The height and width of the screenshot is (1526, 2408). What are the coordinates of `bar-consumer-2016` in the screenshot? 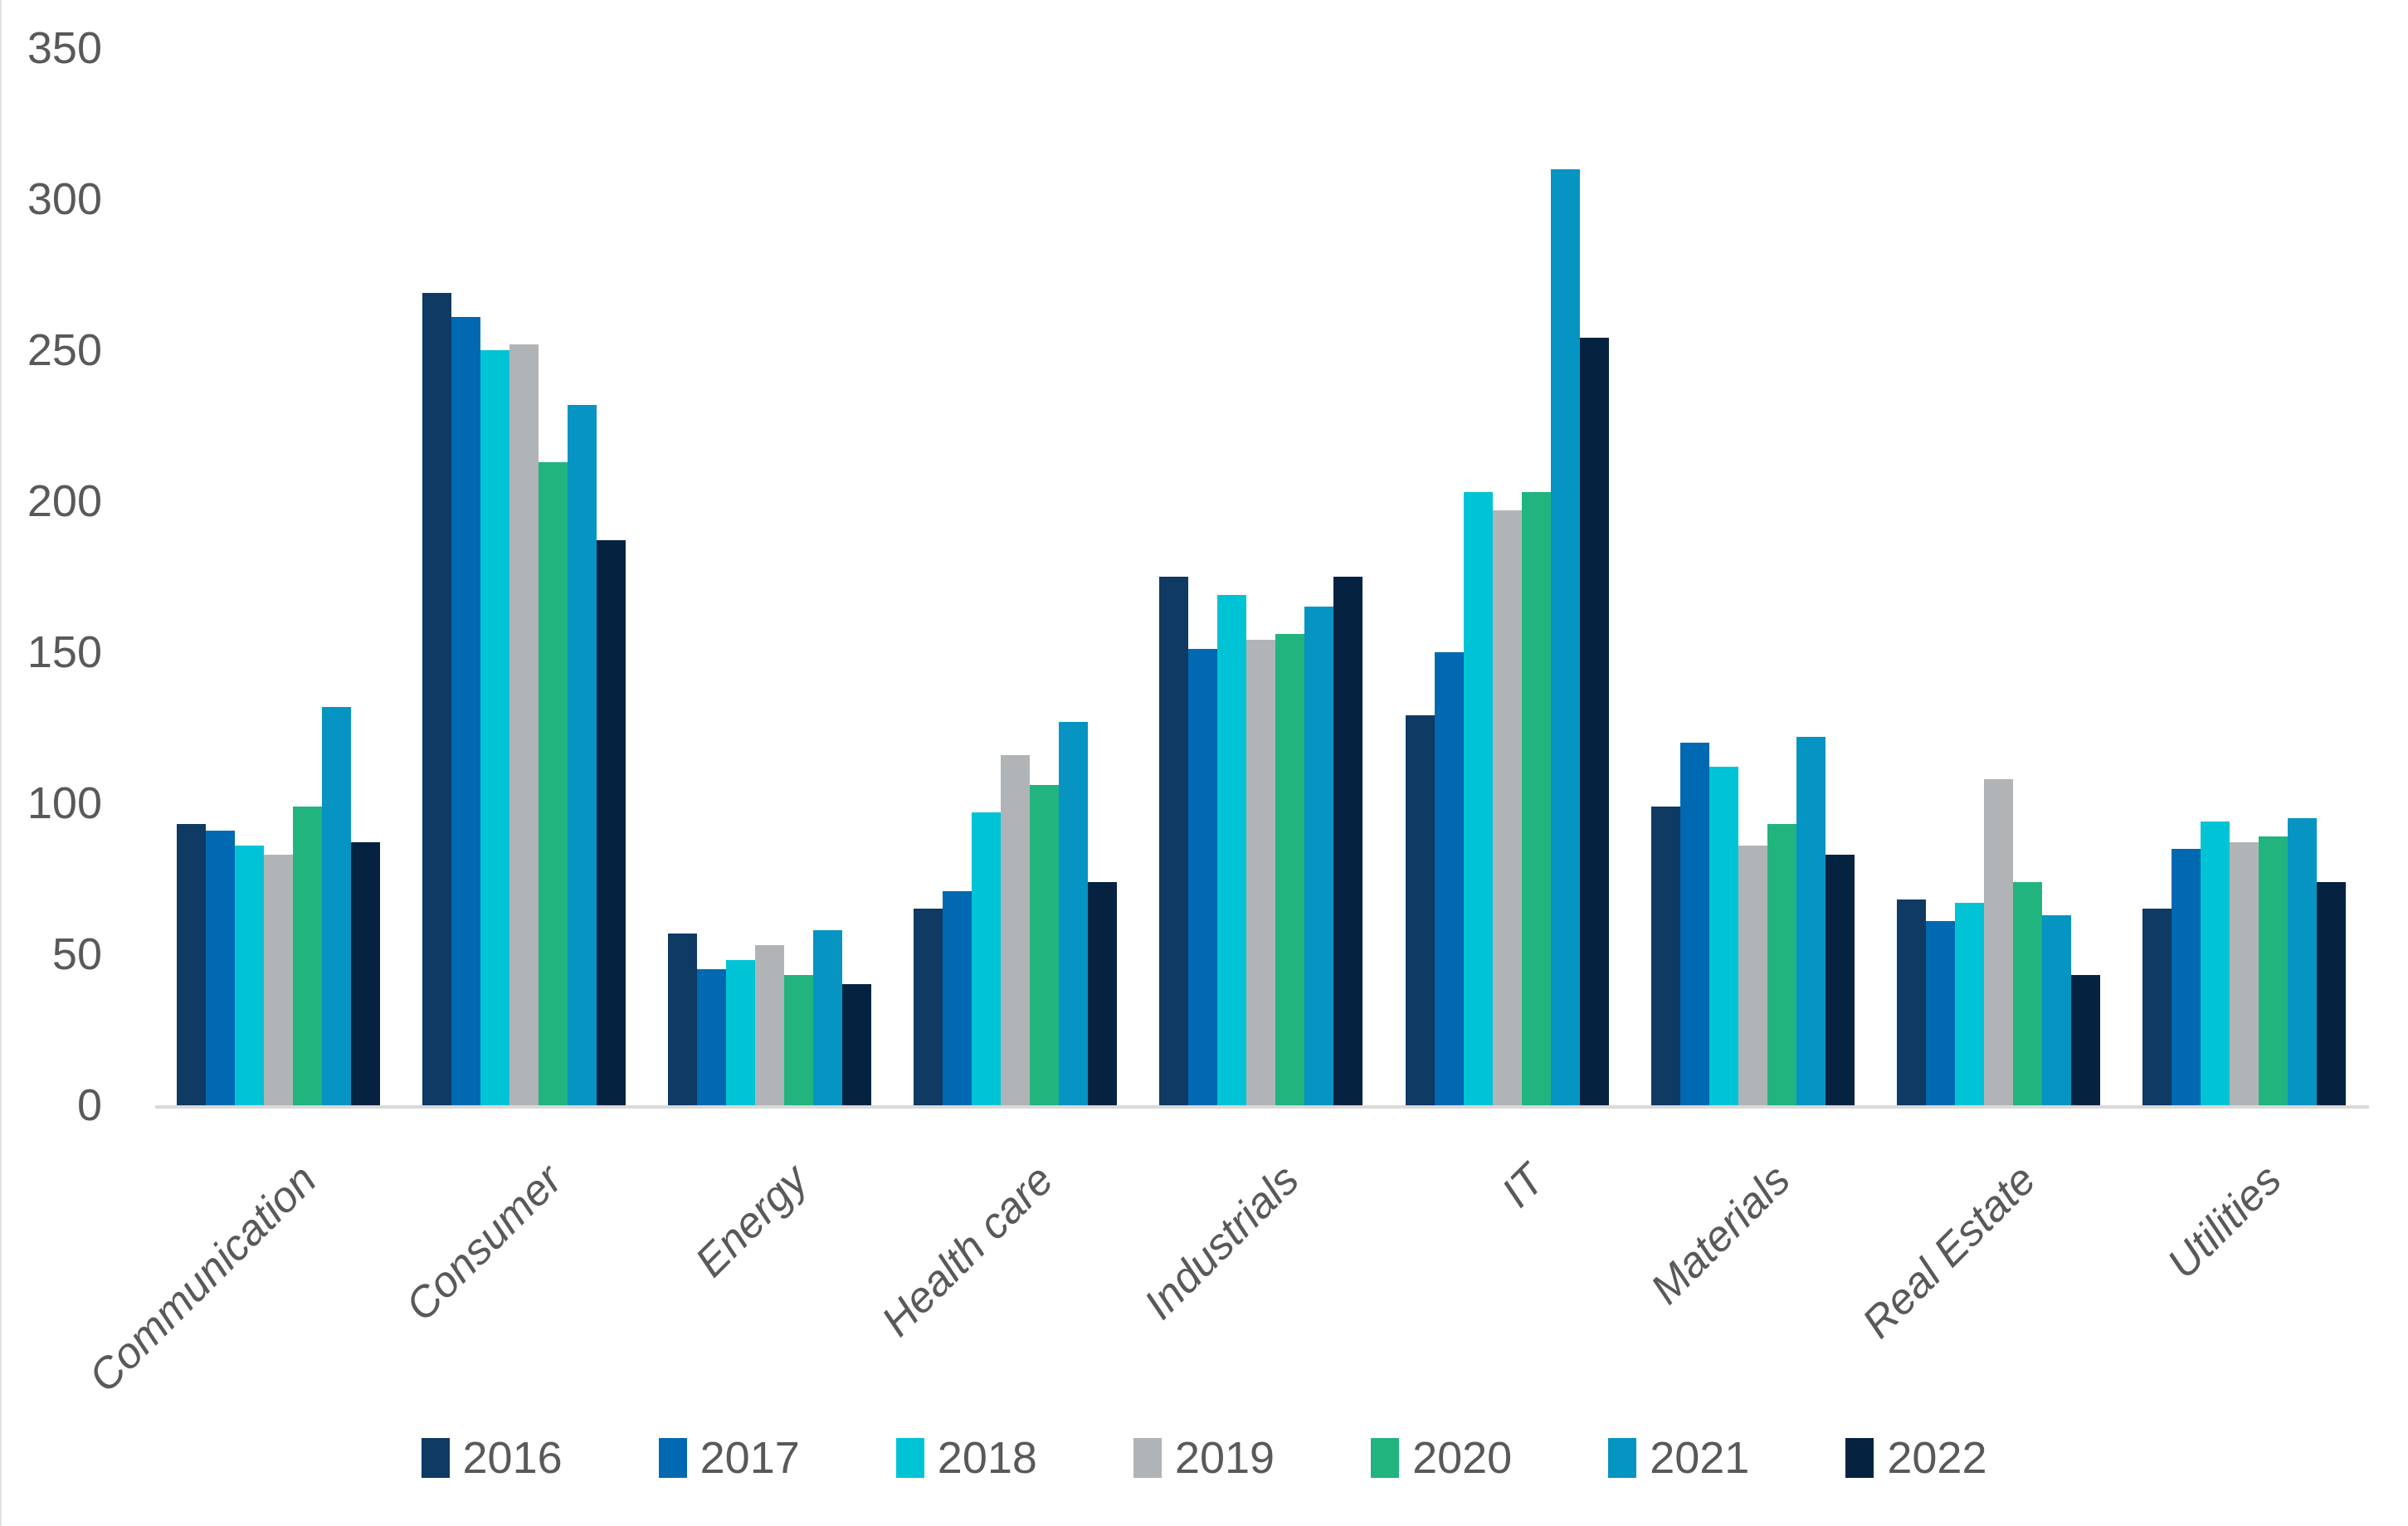 It's located at (437, 698).